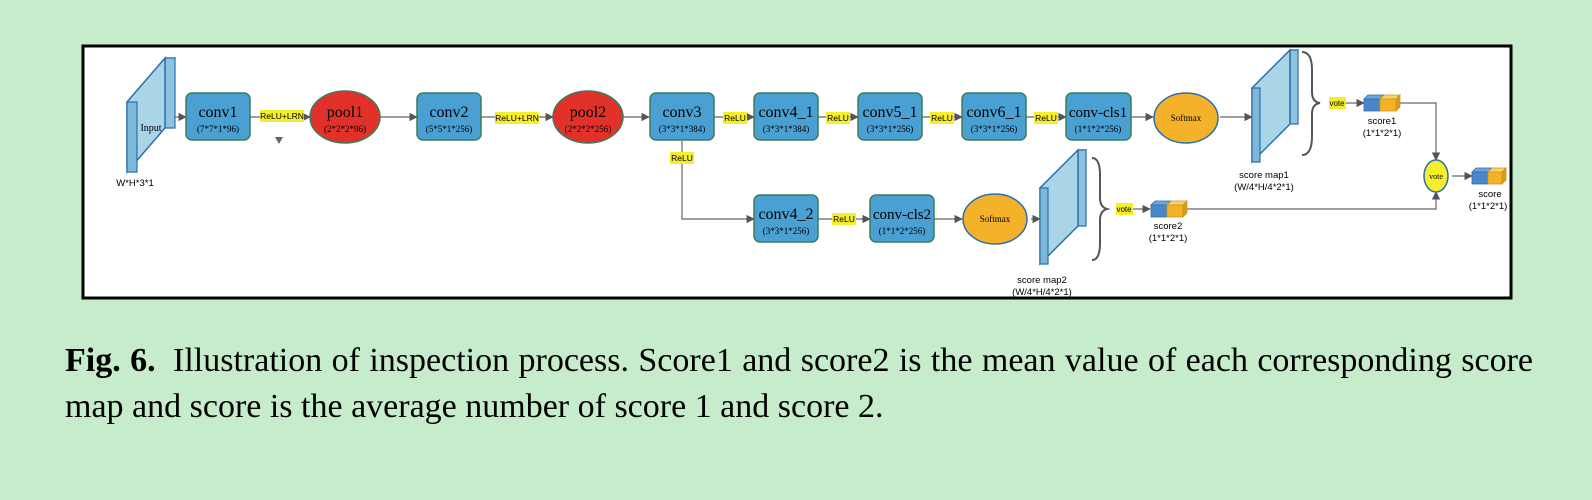  Describe the element at coordinates (218, 129) in the screenshot. I see `svg-text: (7*7*1*96)` at that location.